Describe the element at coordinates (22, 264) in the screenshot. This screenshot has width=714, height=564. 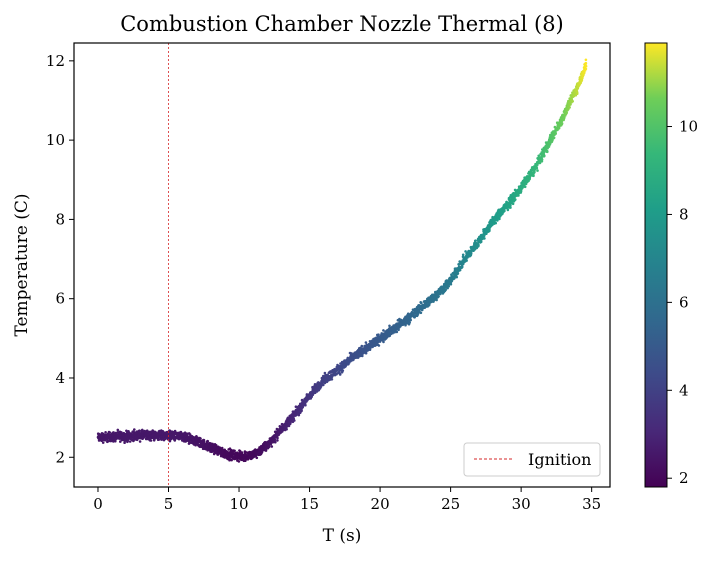
I see `y-axis-label: Temperature (C)` at that location.